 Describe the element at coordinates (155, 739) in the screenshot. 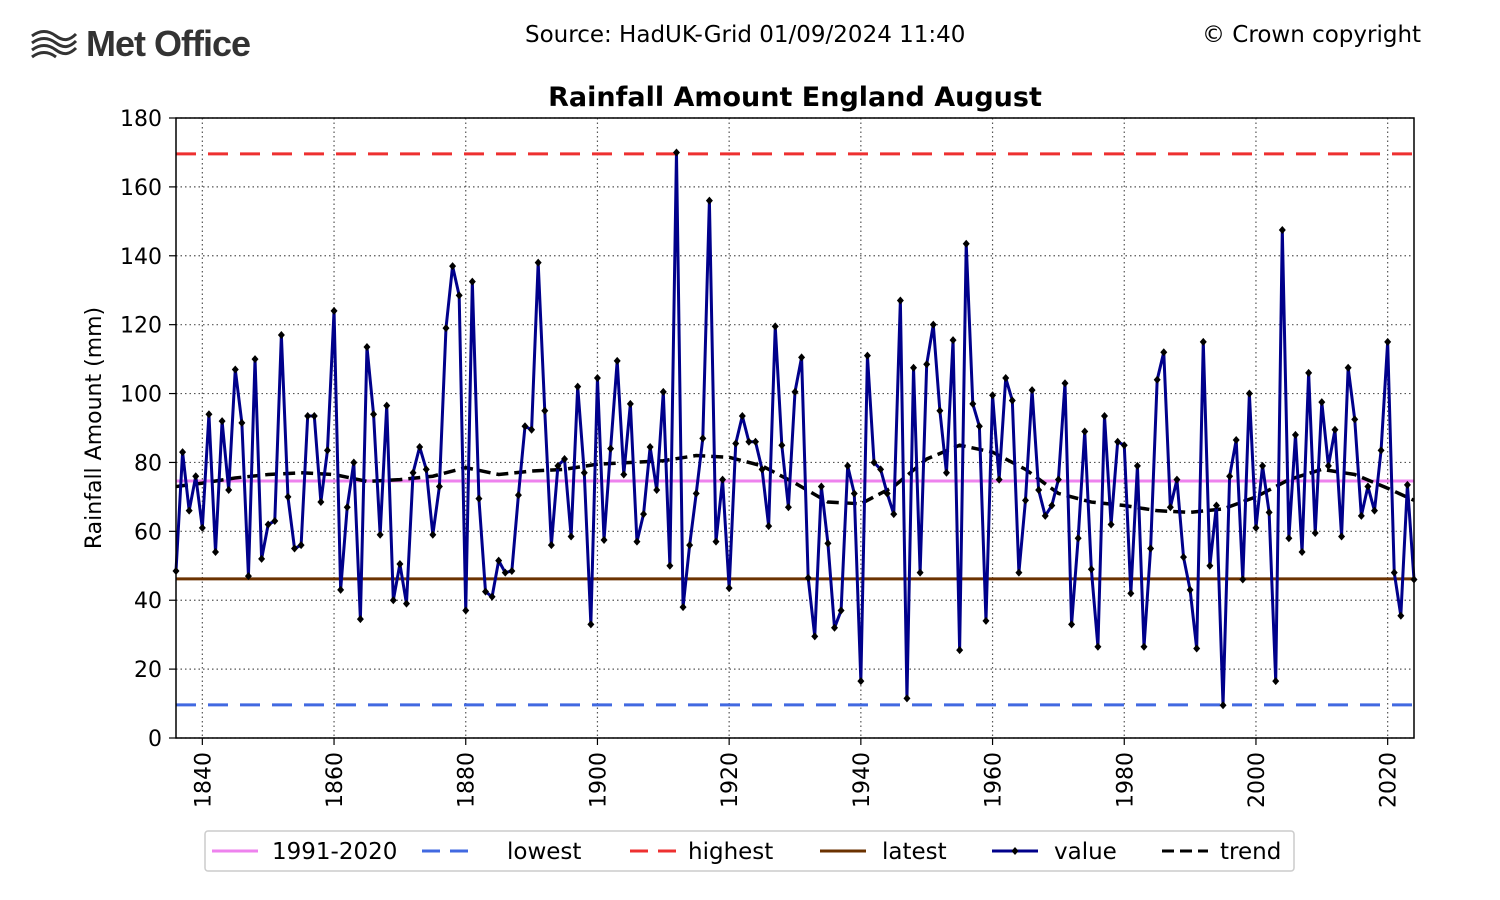

I see `y-tick-label: 0` at that location.